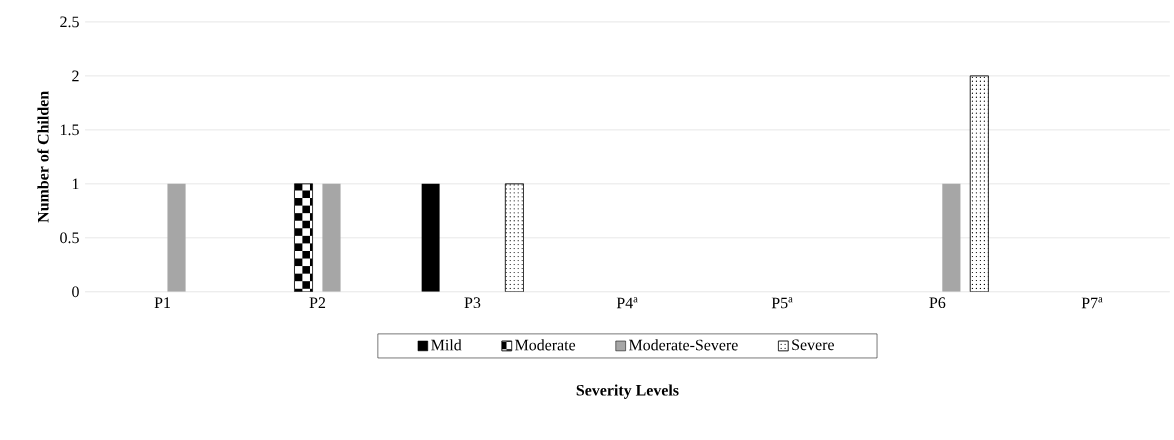 The image size is (1174, 440). Describe the element at coordinates (75, 76) in the screenshot. I see `y-tick-label: 2` at that location.